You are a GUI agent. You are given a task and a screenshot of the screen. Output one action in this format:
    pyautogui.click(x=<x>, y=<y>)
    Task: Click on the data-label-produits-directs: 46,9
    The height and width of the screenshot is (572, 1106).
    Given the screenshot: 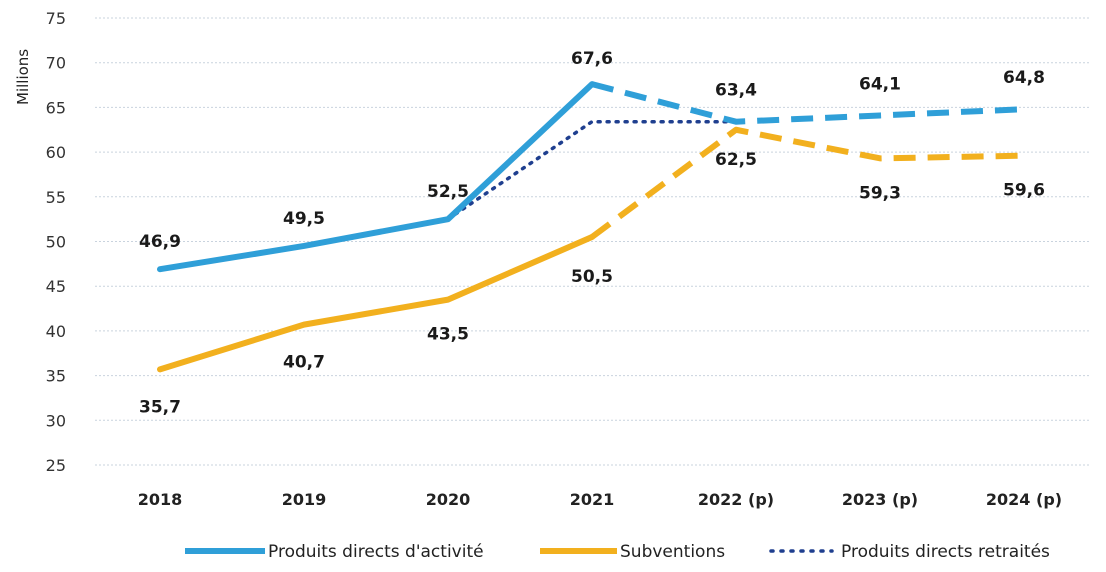 What is the action you would take?
    pyautogui.click(x=160, y=242)
    